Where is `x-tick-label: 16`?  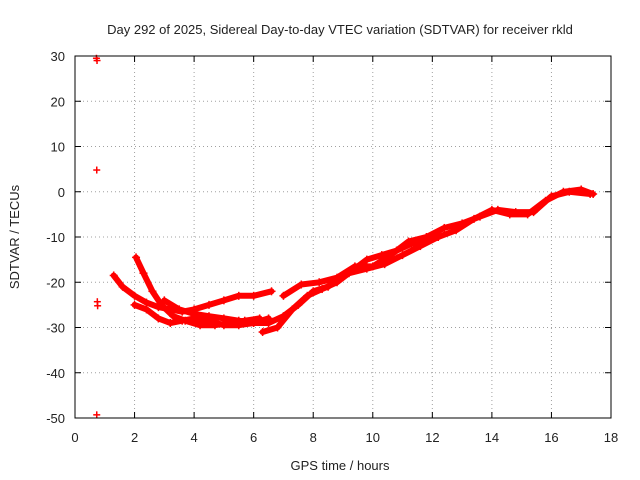
x-tick-label: 16 is located at coordinates (551, 437).